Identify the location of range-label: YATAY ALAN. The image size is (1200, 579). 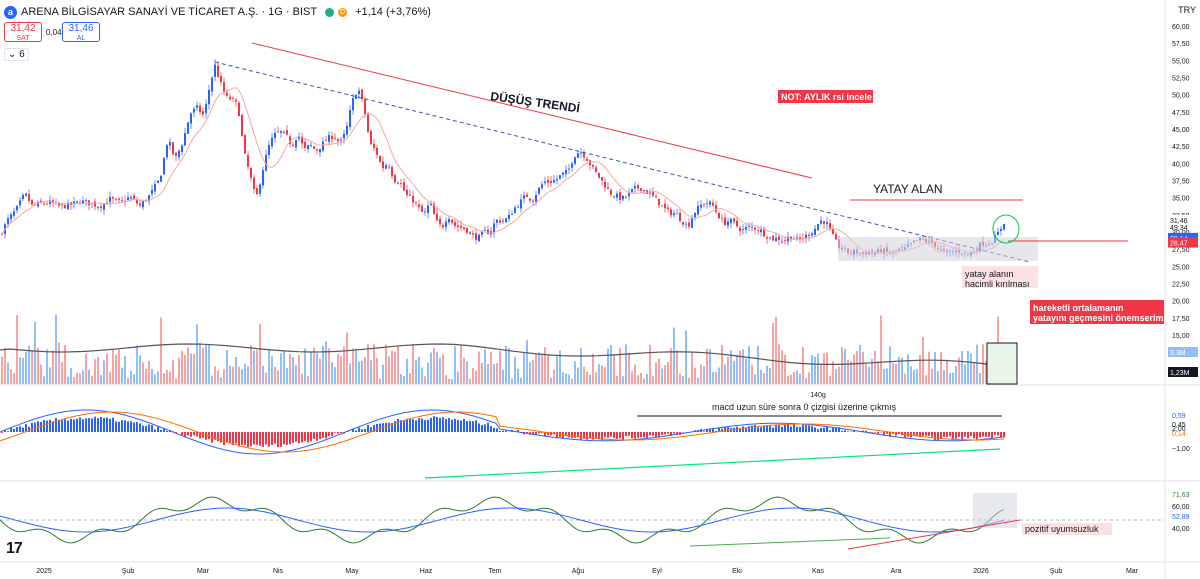
(908, 189).